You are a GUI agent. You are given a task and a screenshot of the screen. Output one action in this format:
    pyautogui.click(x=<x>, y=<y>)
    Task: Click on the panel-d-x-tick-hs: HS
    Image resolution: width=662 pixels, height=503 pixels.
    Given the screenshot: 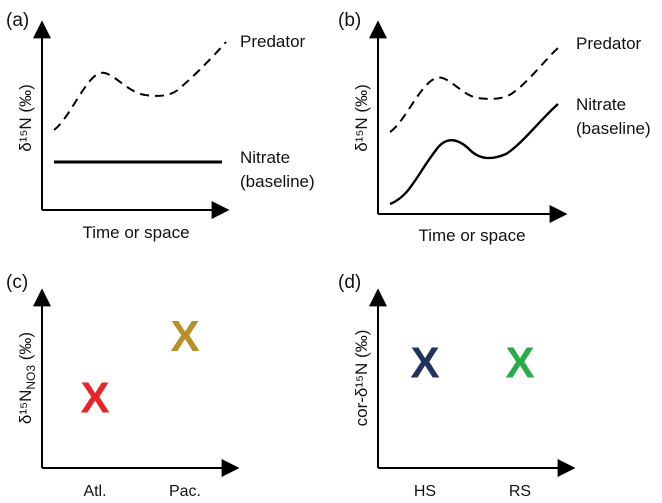 What is the action you would take?
    pyautogui.click(x=425, y=491)
    